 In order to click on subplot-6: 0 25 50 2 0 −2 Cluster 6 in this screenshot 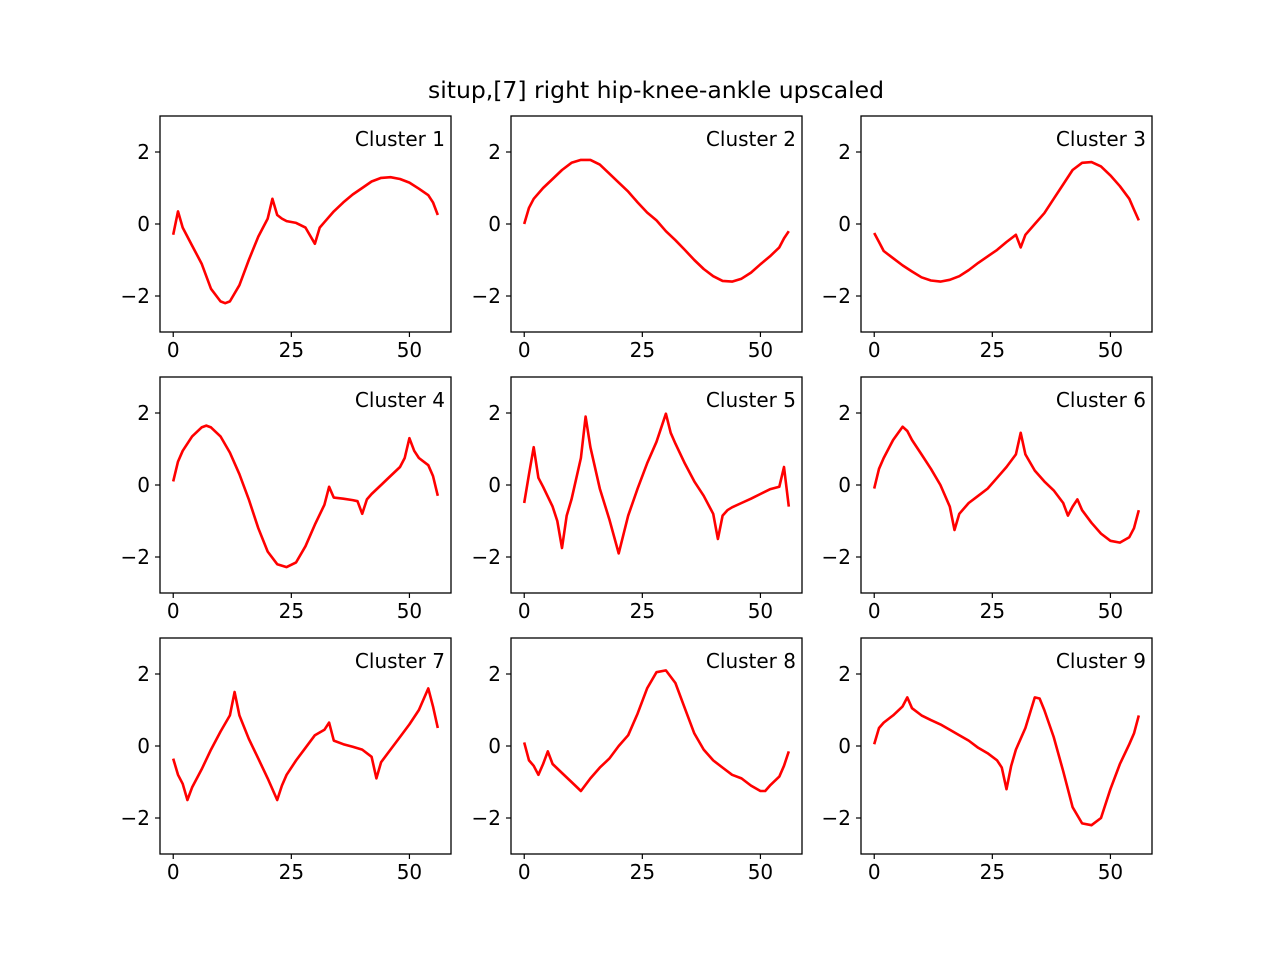, I will do `click(987, 499)`.